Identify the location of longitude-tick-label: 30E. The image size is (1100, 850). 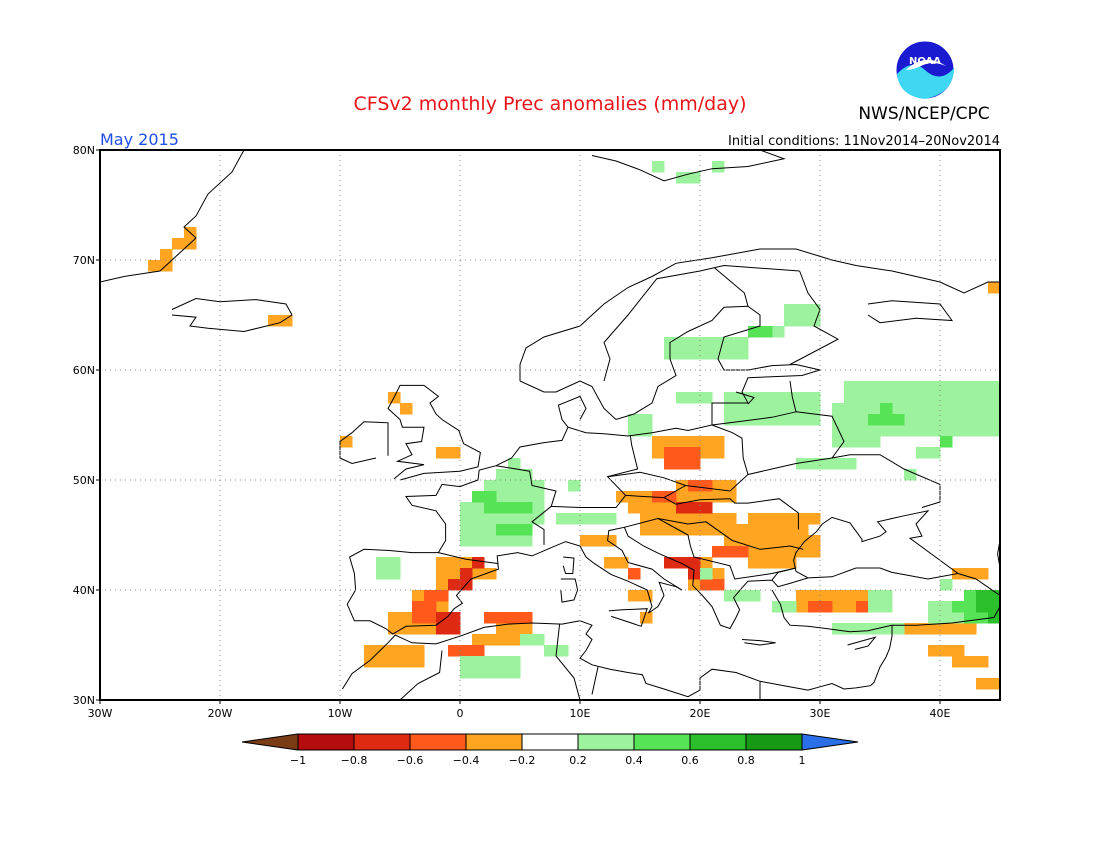
(820, 713).